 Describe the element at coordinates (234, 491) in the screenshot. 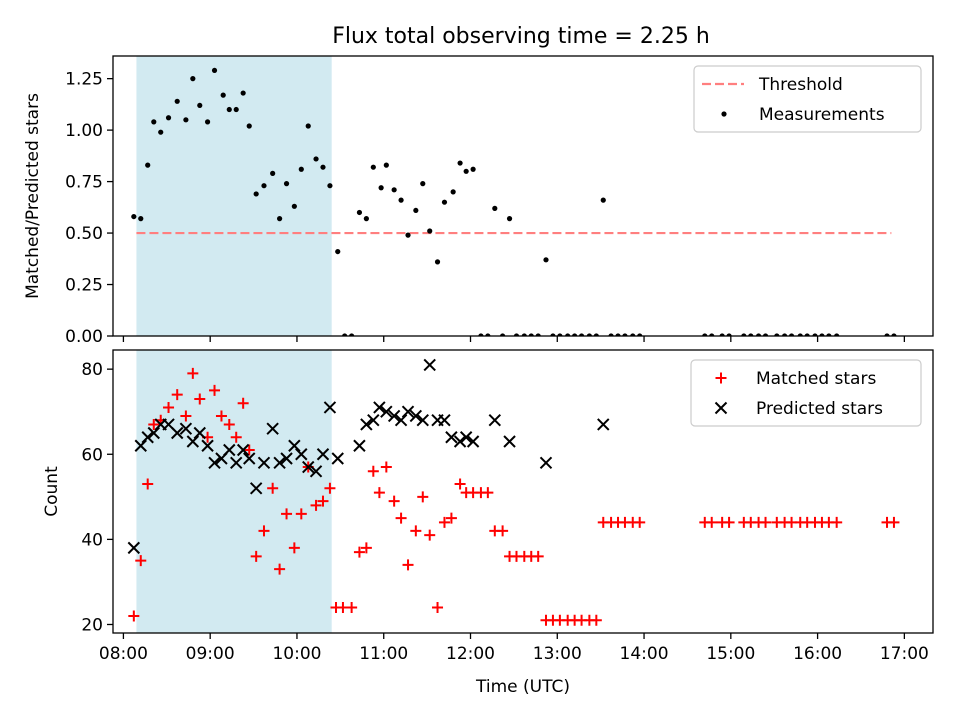

I see `observing-window-span` at that location.